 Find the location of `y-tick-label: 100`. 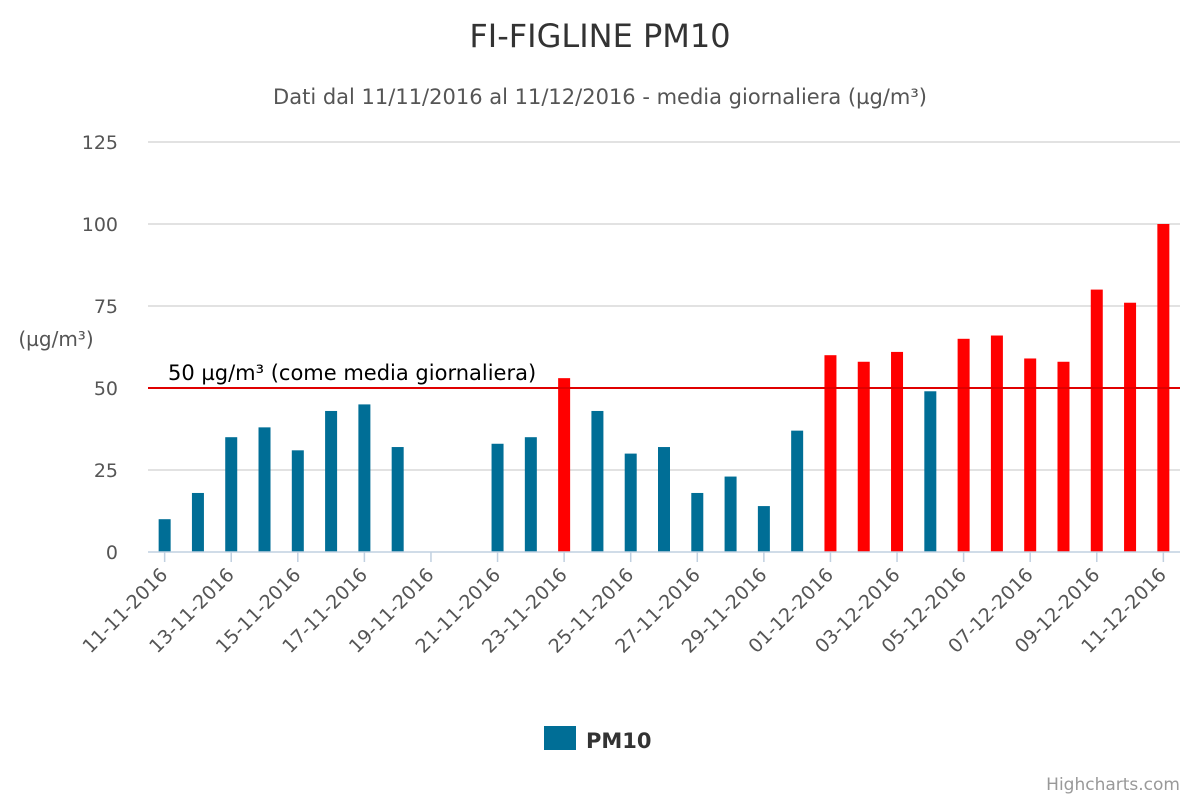

y-tick-label: 100 is located at coordinates (100, 225).